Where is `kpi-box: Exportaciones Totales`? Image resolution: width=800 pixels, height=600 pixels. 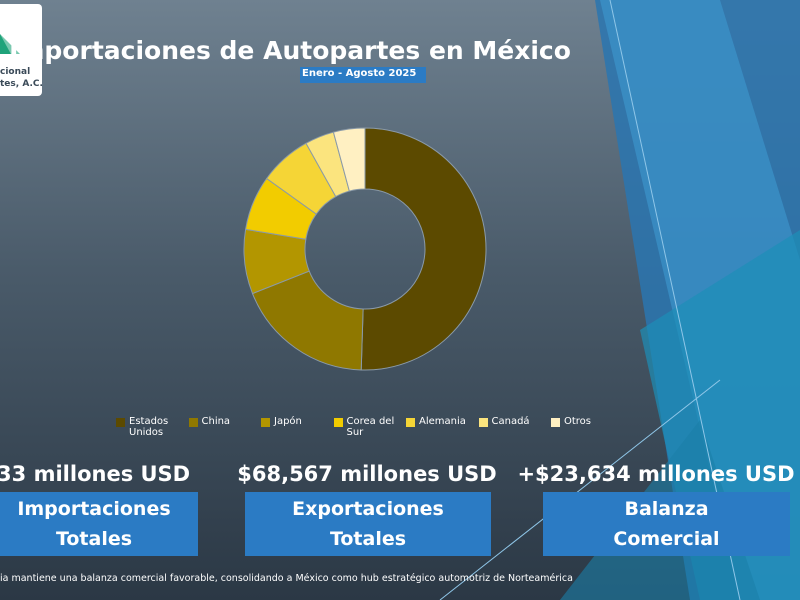 kpi-box: Exportaciones Totales is located at coordinates (368, 524).